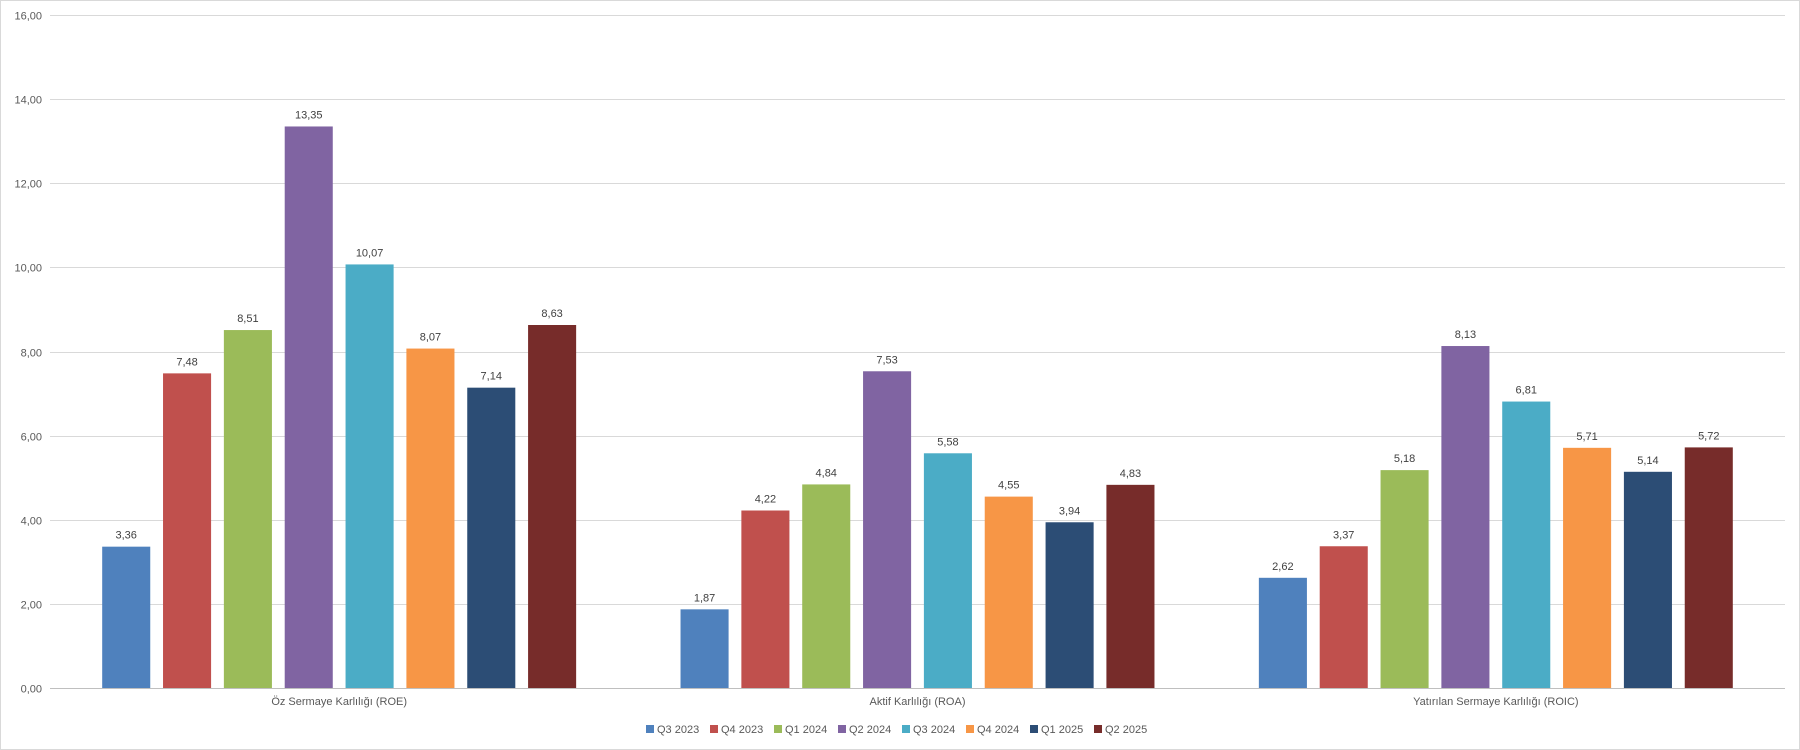 Image resolution: width=1800 pixels, height=750 pixels. Describe the element at coordinates (1126, 730) in the screenshot. I see `legend-label-q2-2025: Q2 2025` at that location.